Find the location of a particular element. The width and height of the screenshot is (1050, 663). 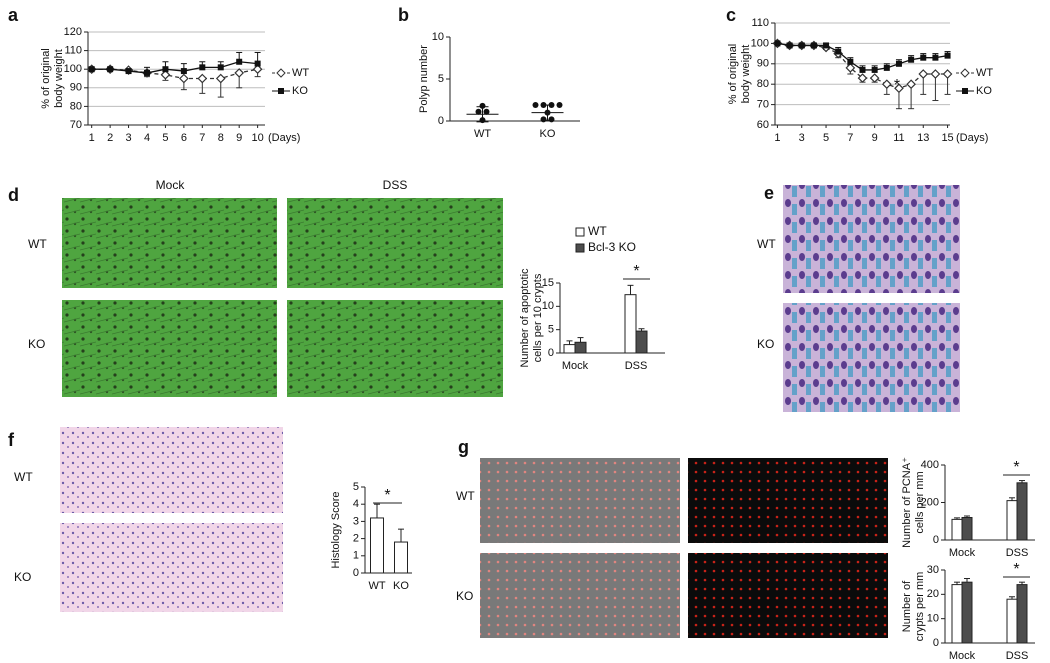

x-tick-label: DSS is located at coordinates (1017, 553).